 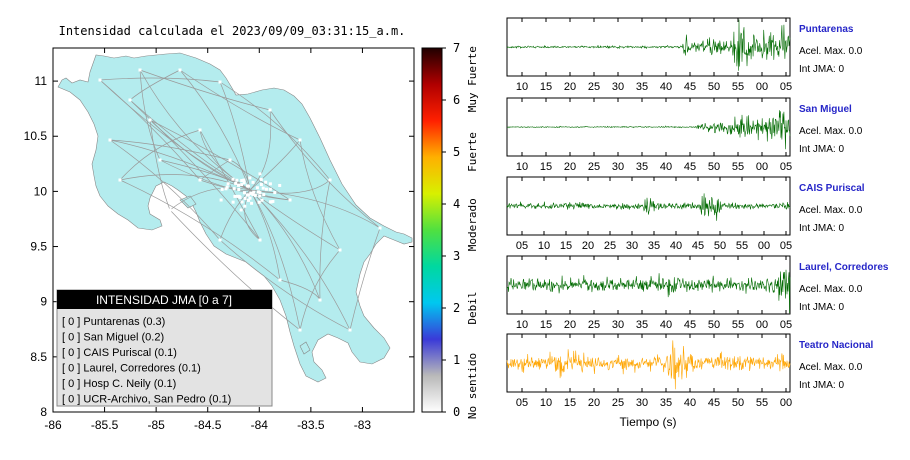 What do you see at coordinates (36, 136) in the screenshot?
I see `map-y-tick-label-5: 10.5` at bounding box center [36, 136].